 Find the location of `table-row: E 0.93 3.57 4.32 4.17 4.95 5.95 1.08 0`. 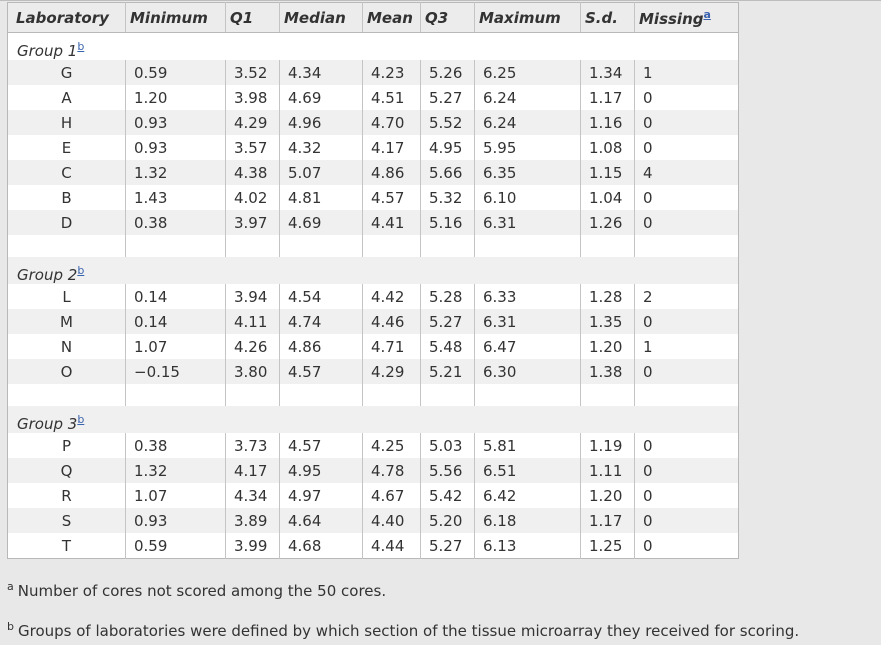

table-row: E 0.93 3.57 4.32 4.17 4.95 5.95 1.08 0 is located at coordinates (373, 147).